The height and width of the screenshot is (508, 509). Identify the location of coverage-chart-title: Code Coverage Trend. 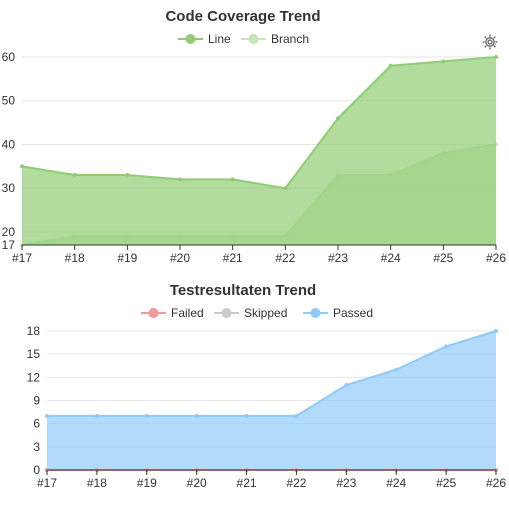
(242, 16).